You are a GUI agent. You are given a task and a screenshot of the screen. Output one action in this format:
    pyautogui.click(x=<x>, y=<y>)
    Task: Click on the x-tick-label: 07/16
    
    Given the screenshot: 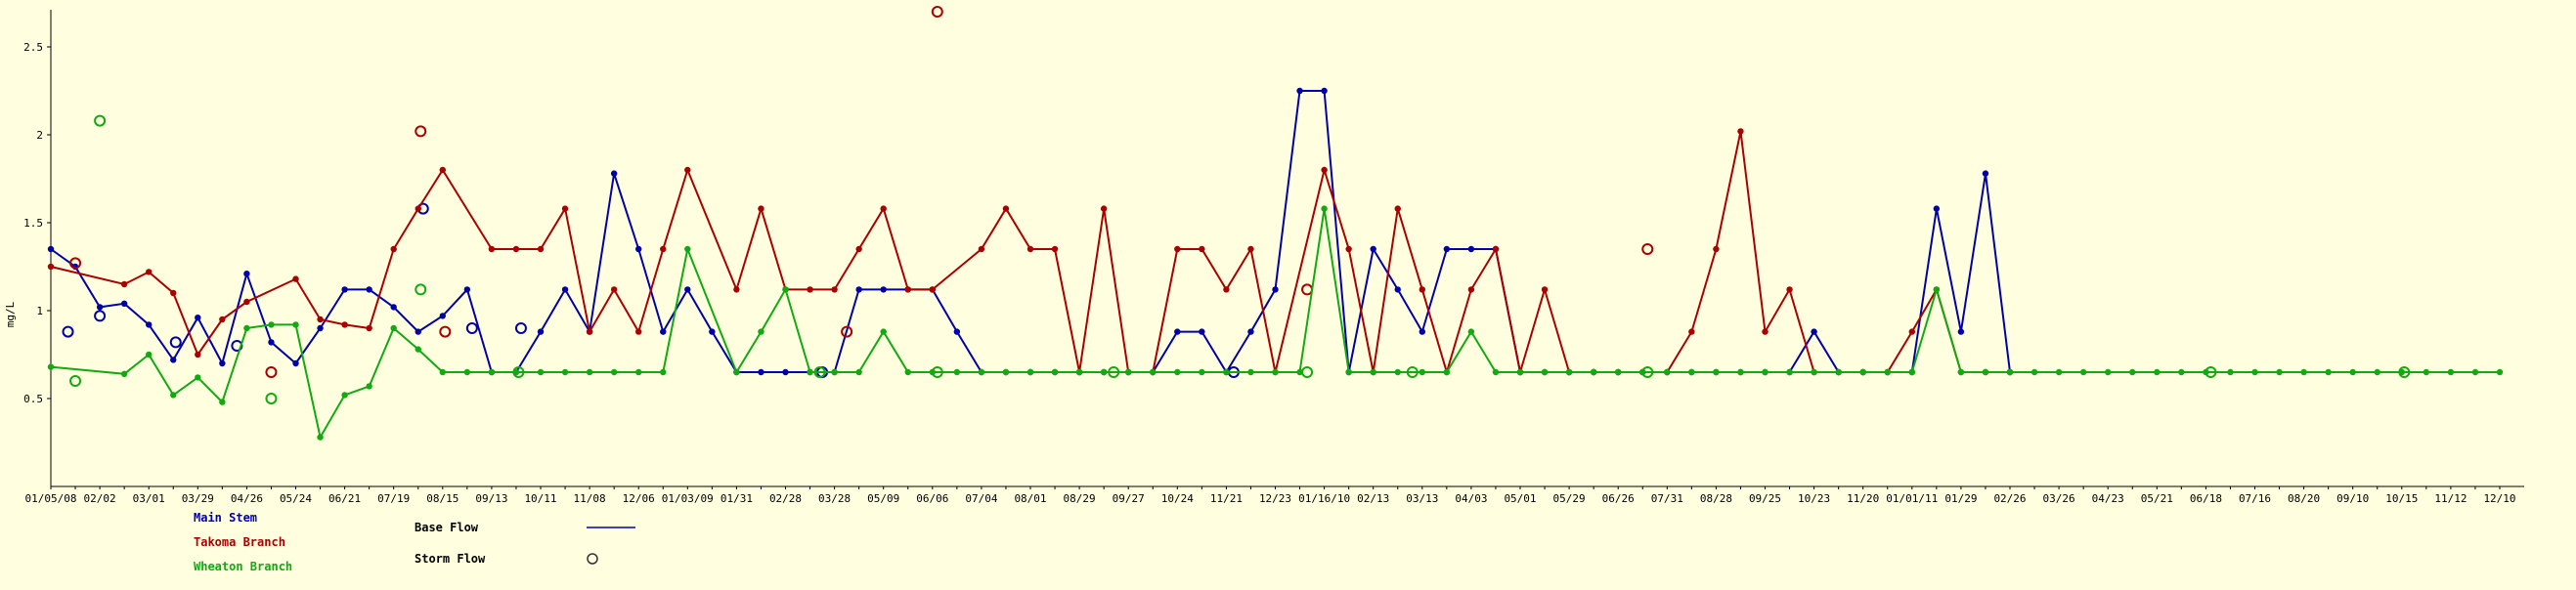 What is the action you would take?
    pyautogui.click(x=2255, y=498)
    